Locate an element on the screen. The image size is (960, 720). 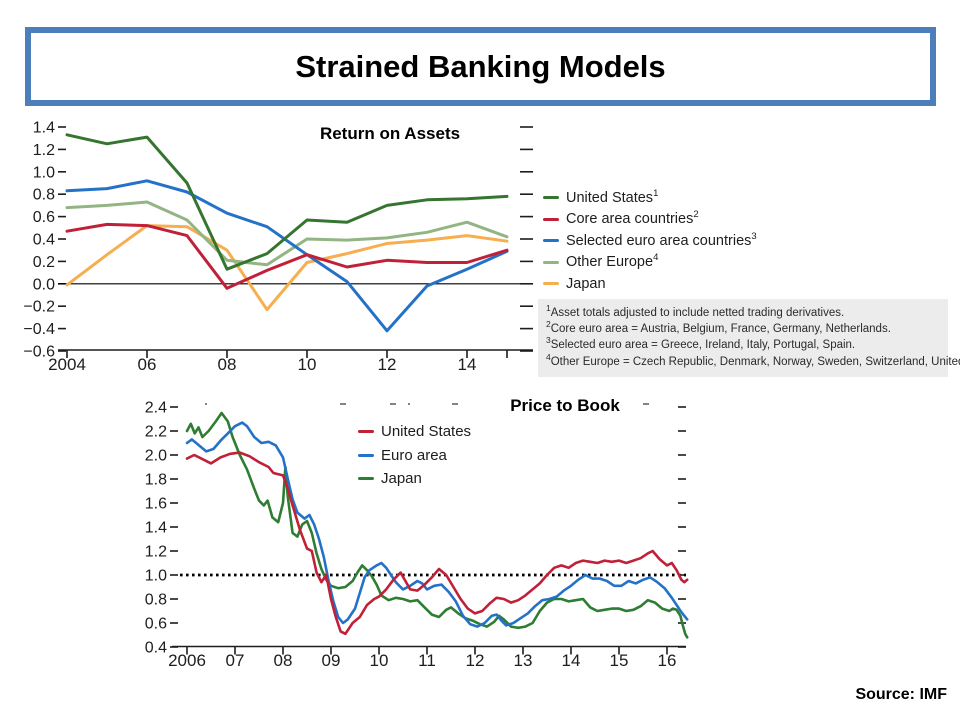
legend-item-other-europe: Other Europe4 is located at coordinates (650, 263).